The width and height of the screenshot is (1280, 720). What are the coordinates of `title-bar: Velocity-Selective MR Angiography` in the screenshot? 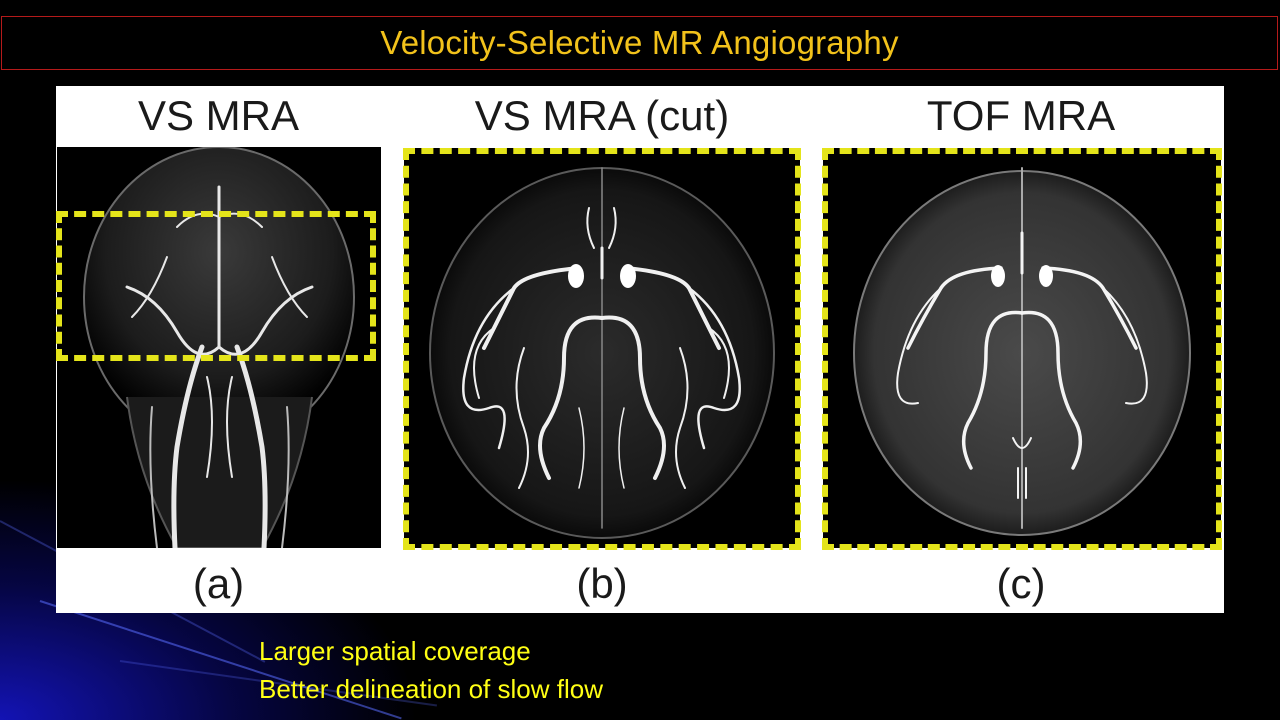 It's located at (639, 43).